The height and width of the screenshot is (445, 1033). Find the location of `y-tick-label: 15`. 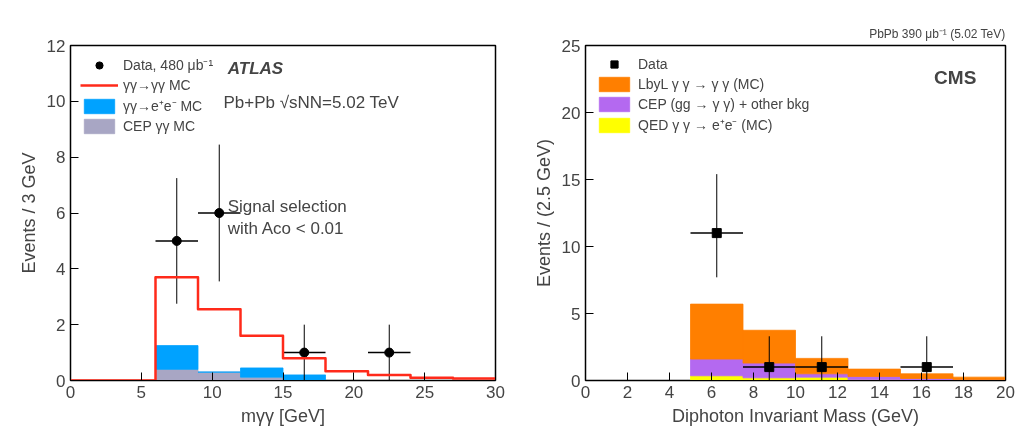

y-tick-label: 15 is located at coordinates (571, 180).